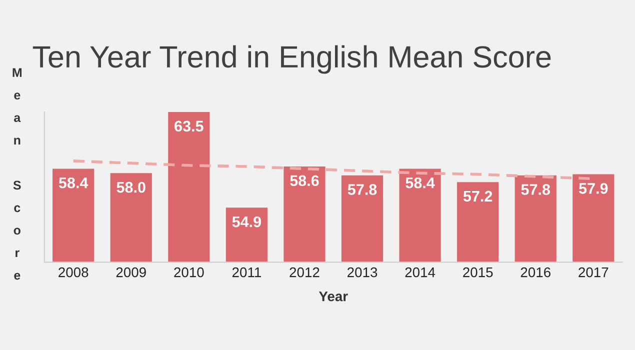  I want to click on data-label: 63.5, so click(189, 126).